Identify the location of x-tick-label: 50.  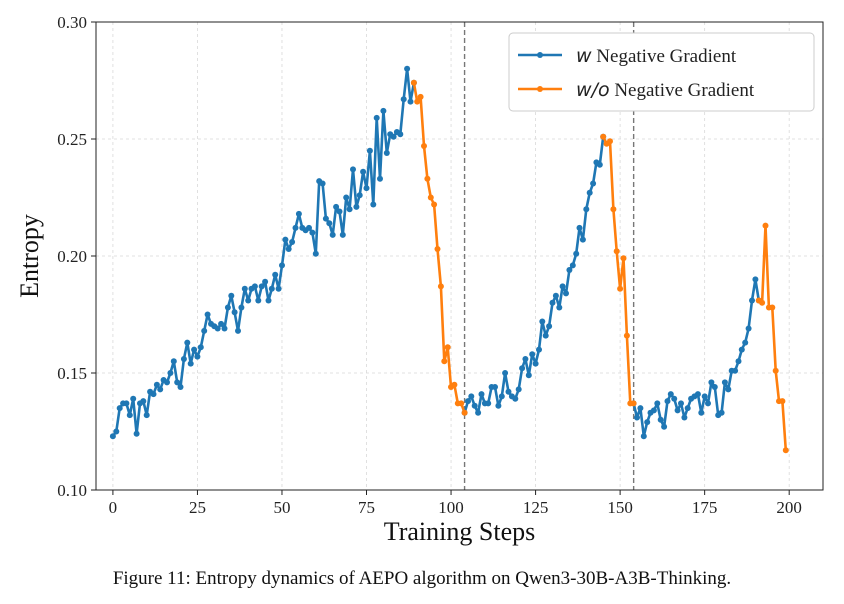
(281, 507).